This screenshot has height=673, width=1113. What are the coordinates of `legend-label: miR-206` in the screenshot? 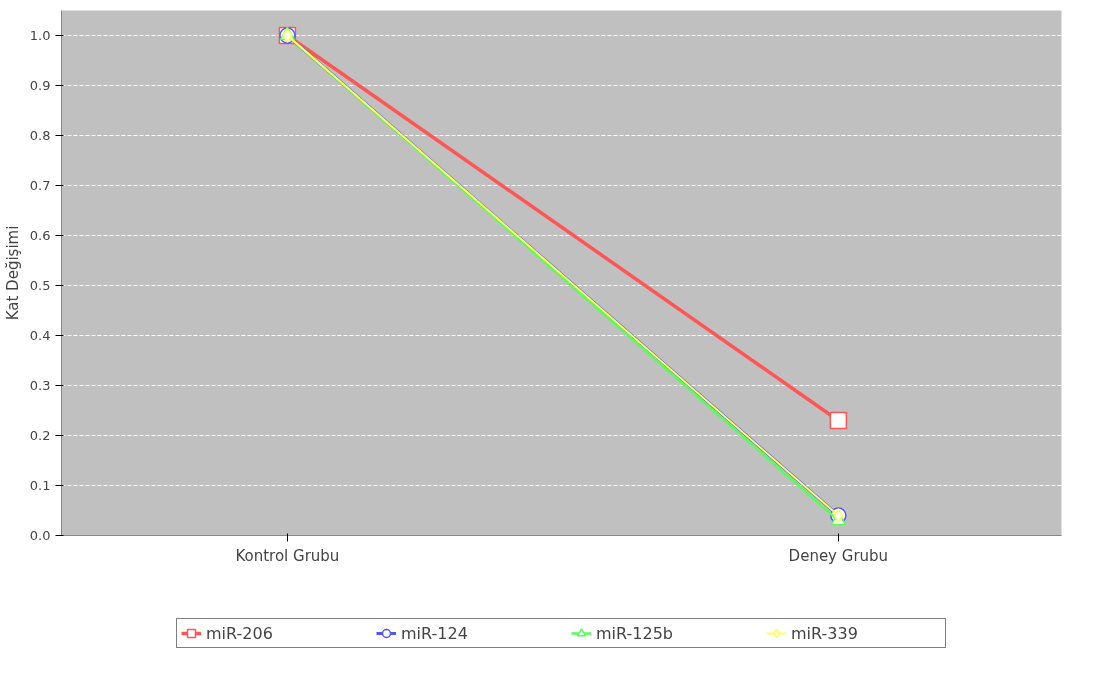 It's located at (240, 633).